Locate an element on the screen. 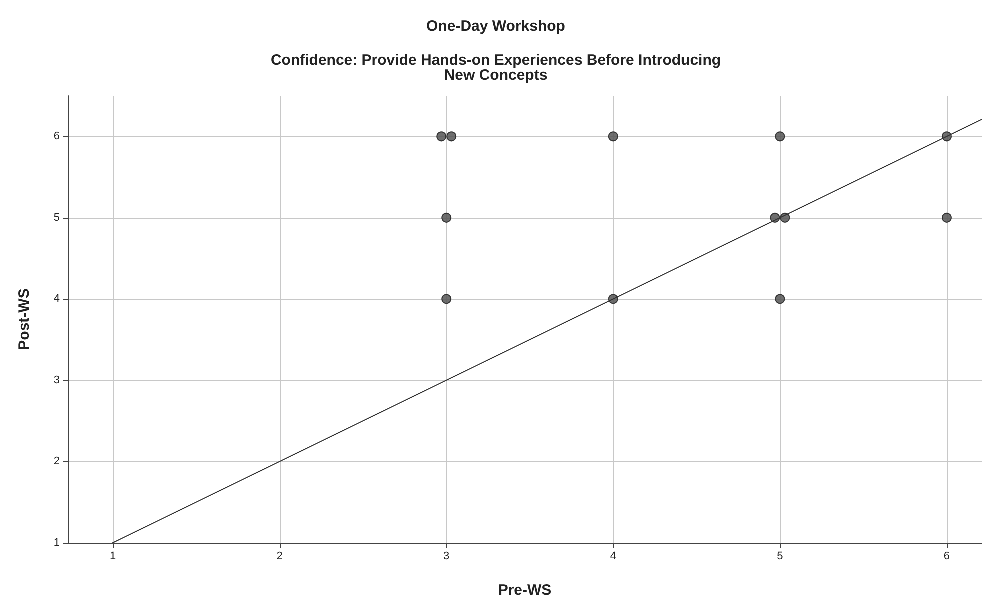  x-tick-label: 2 is located at coordinates (279, 556).